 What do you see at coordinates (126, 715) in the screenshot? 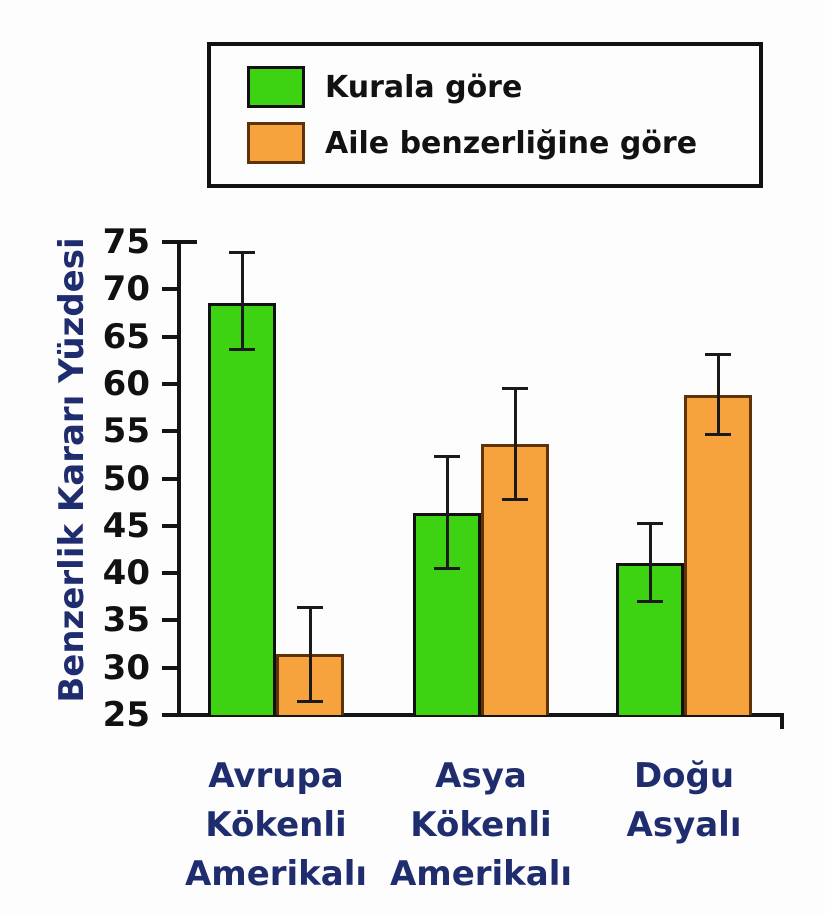
I see `y-tick-label-25: 25` at bounding box center [126, 715].